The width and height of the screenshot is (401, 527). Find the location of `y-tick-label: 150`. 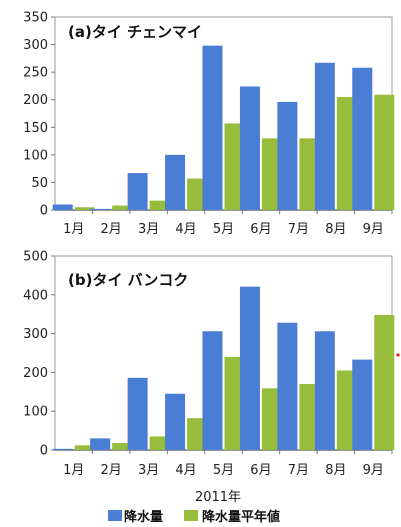

y-tick-label: 150 is located at coordinates (35, 128).